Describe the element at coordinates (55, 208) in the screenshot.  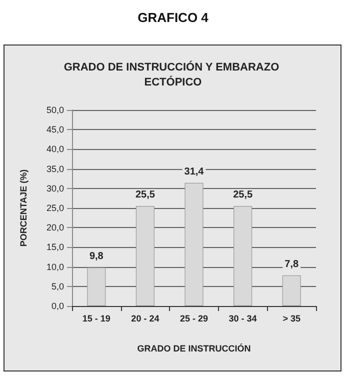
I see `y-tick-label: 25,0` at that location.